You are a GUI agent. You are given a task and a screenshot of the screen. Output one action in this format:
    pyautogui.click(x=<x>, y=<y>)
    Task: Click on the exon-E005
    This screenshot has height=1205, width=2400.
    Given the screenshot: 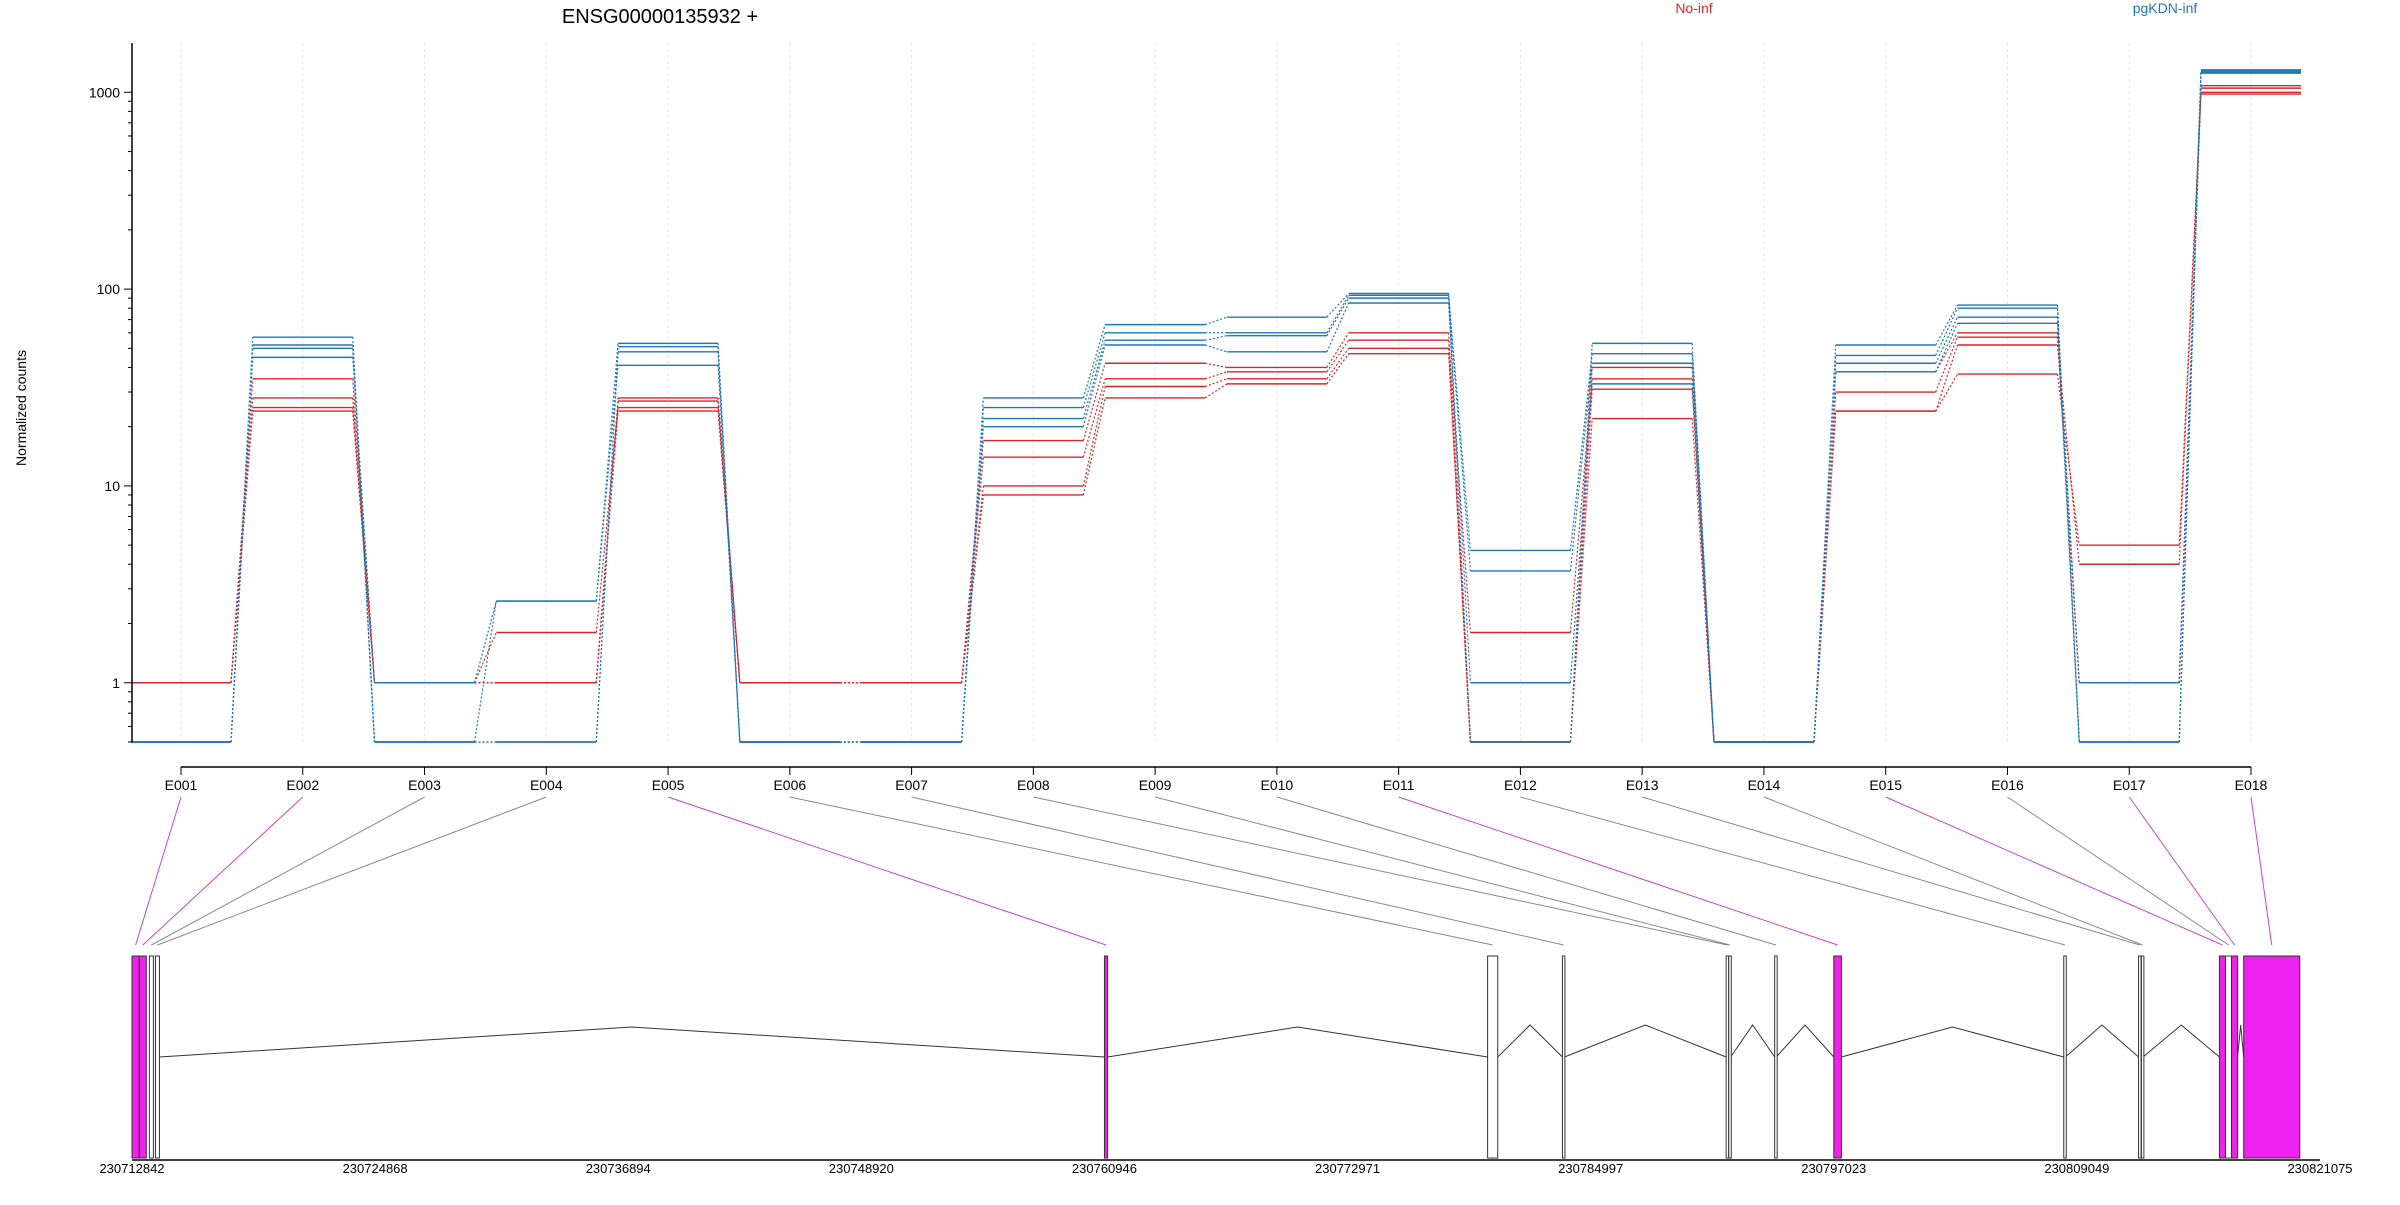 What is the action you would take?
    pyautogui.click(x=1106, y=1057)
    